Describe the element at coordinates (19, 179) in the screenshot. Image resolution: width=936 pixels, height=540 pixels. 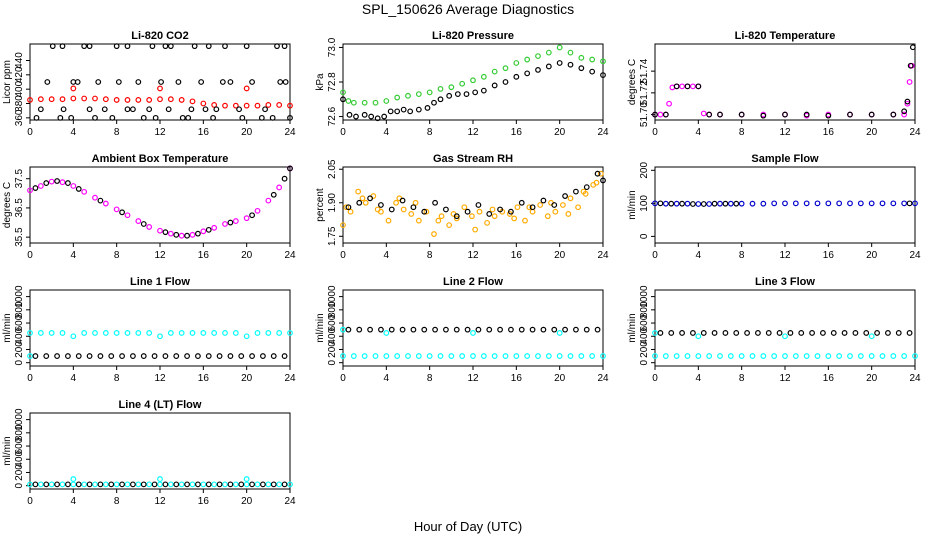
I see `y-tick-label: 37.5` at that location.